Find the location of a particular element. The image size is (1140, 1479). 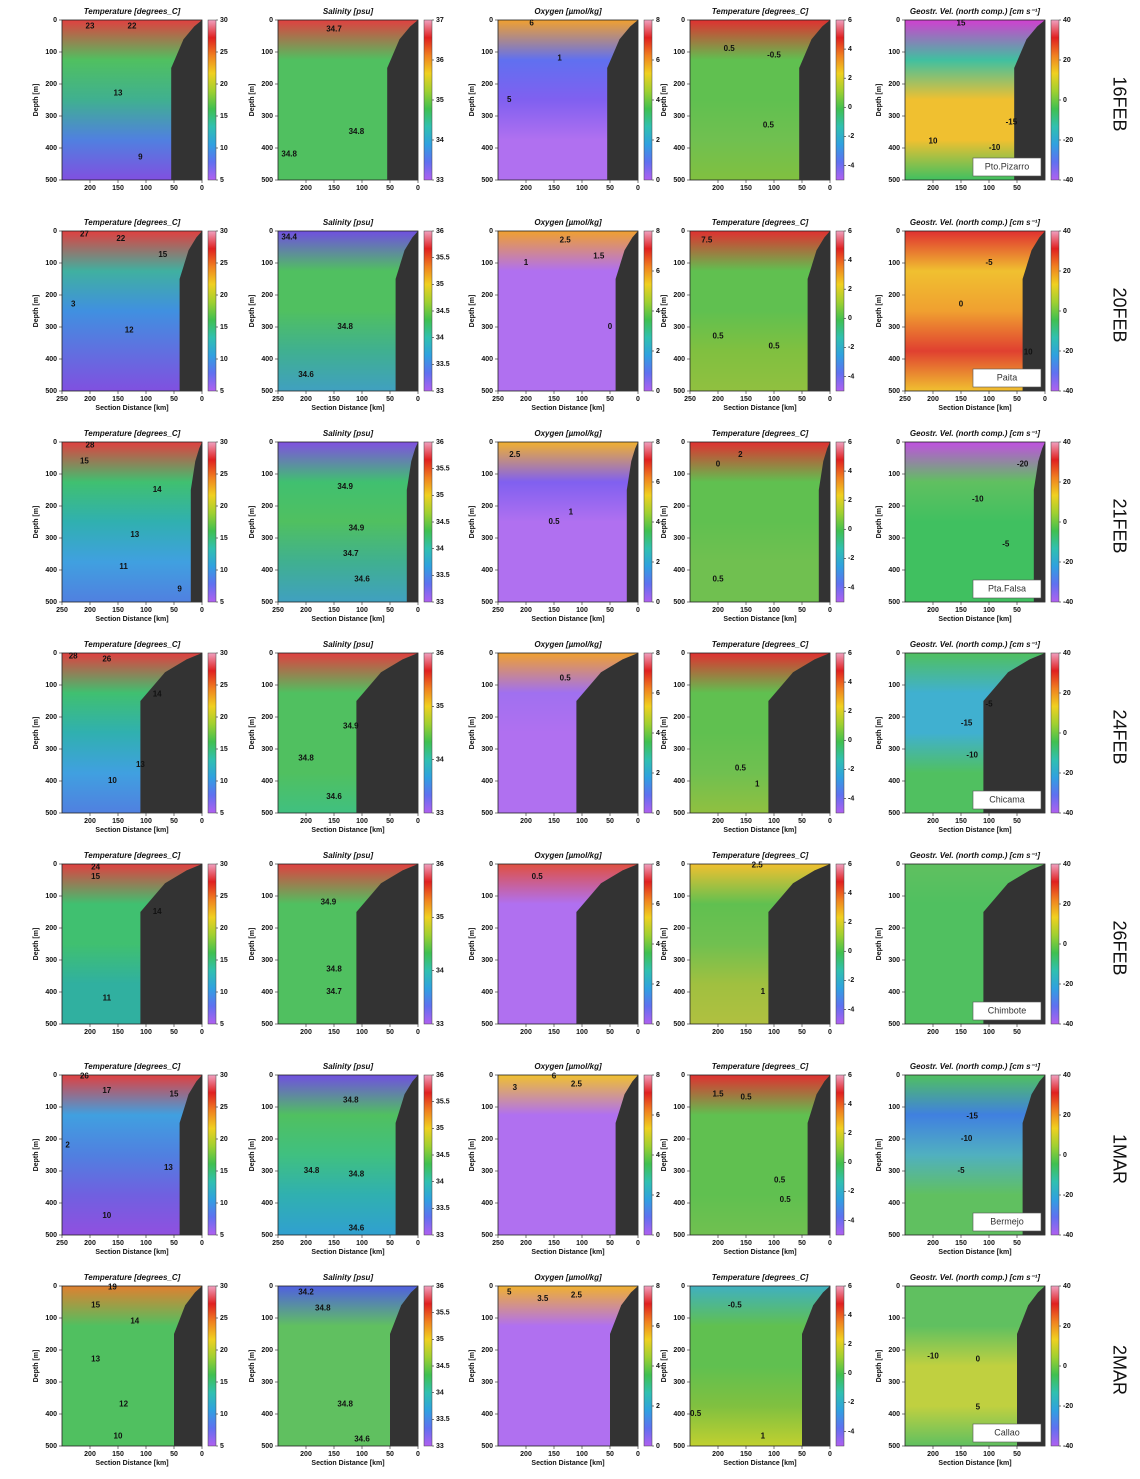

colorbar-tick-label: 4 is located at coordinates (850, 1315).